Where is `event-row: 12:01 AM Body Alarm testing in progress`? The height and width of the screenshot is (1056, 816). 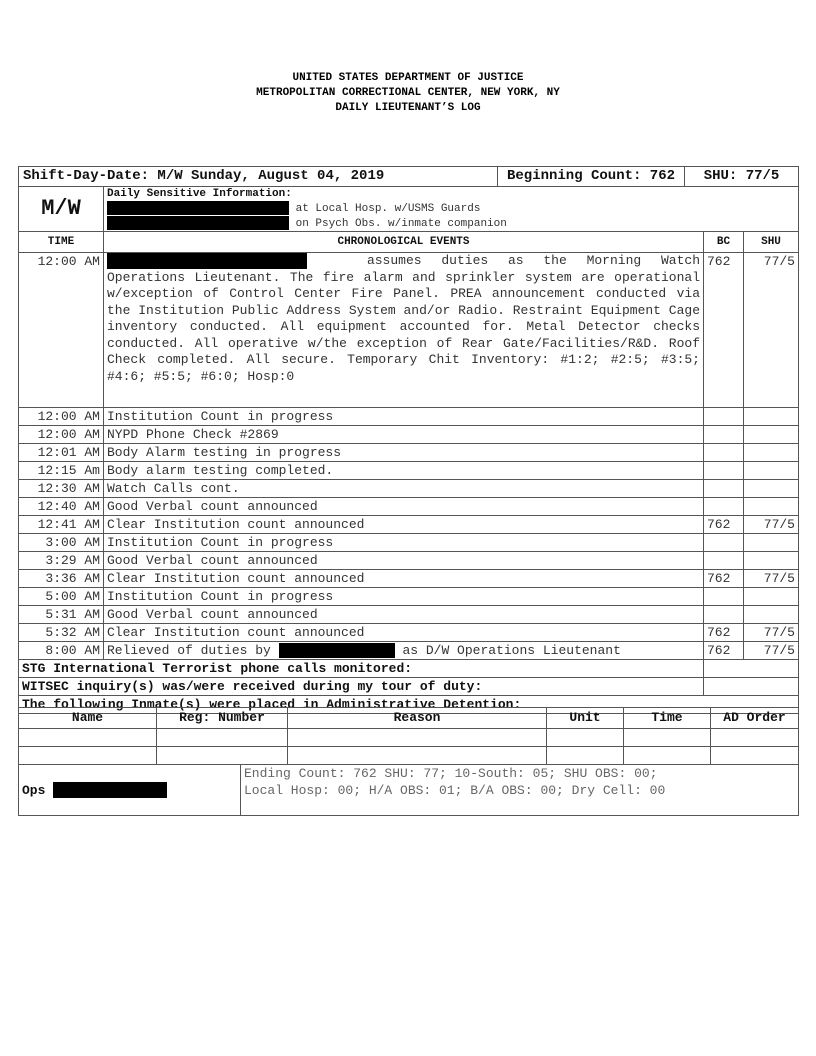
event-row: 12:01 AM Body Alarm testing in progress is located at coordinates (408, 452).